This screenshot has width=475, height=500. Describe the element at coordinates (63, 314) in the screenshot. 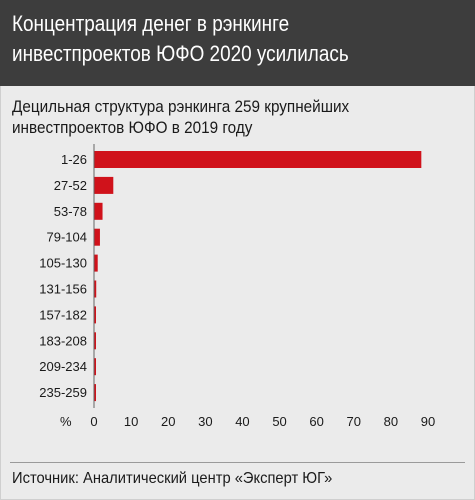

I see `category-label: 157-182` at that location.